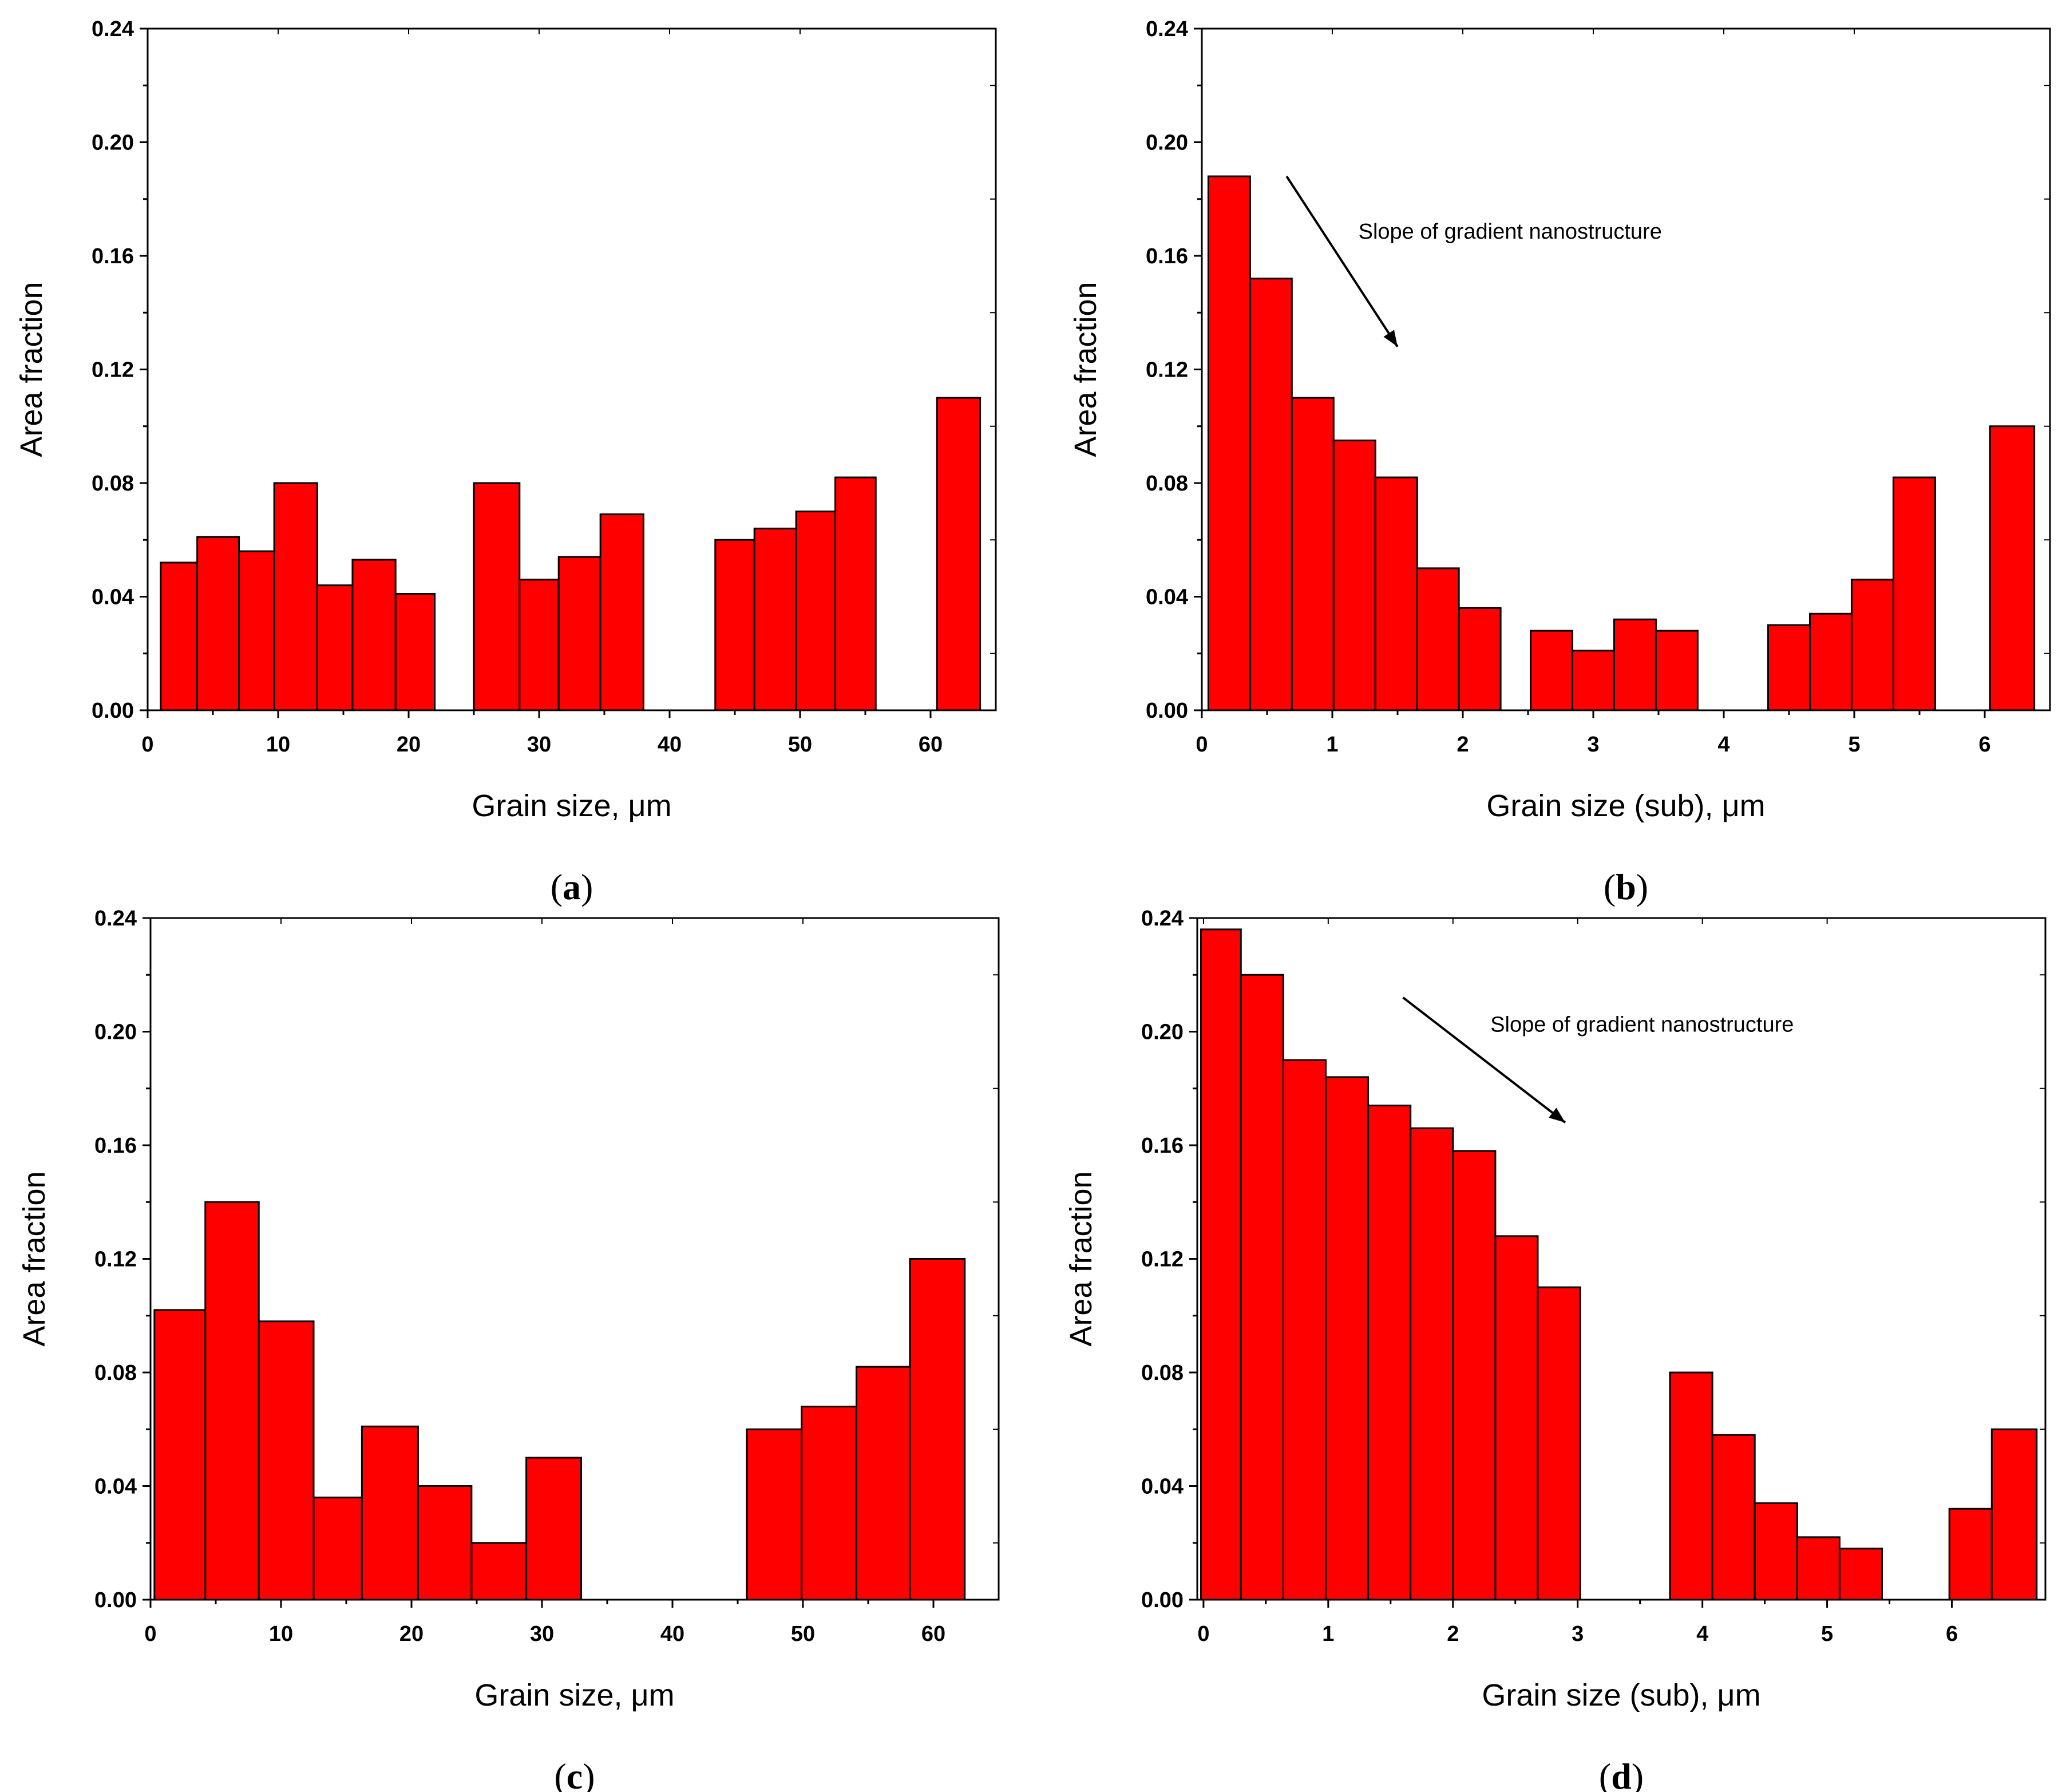 This screenshot has width=2062, height=1792. Describe the element at coordinates (1702, 1634) in the screenshot. I see `xtick-label-d-4: 4` at that location.